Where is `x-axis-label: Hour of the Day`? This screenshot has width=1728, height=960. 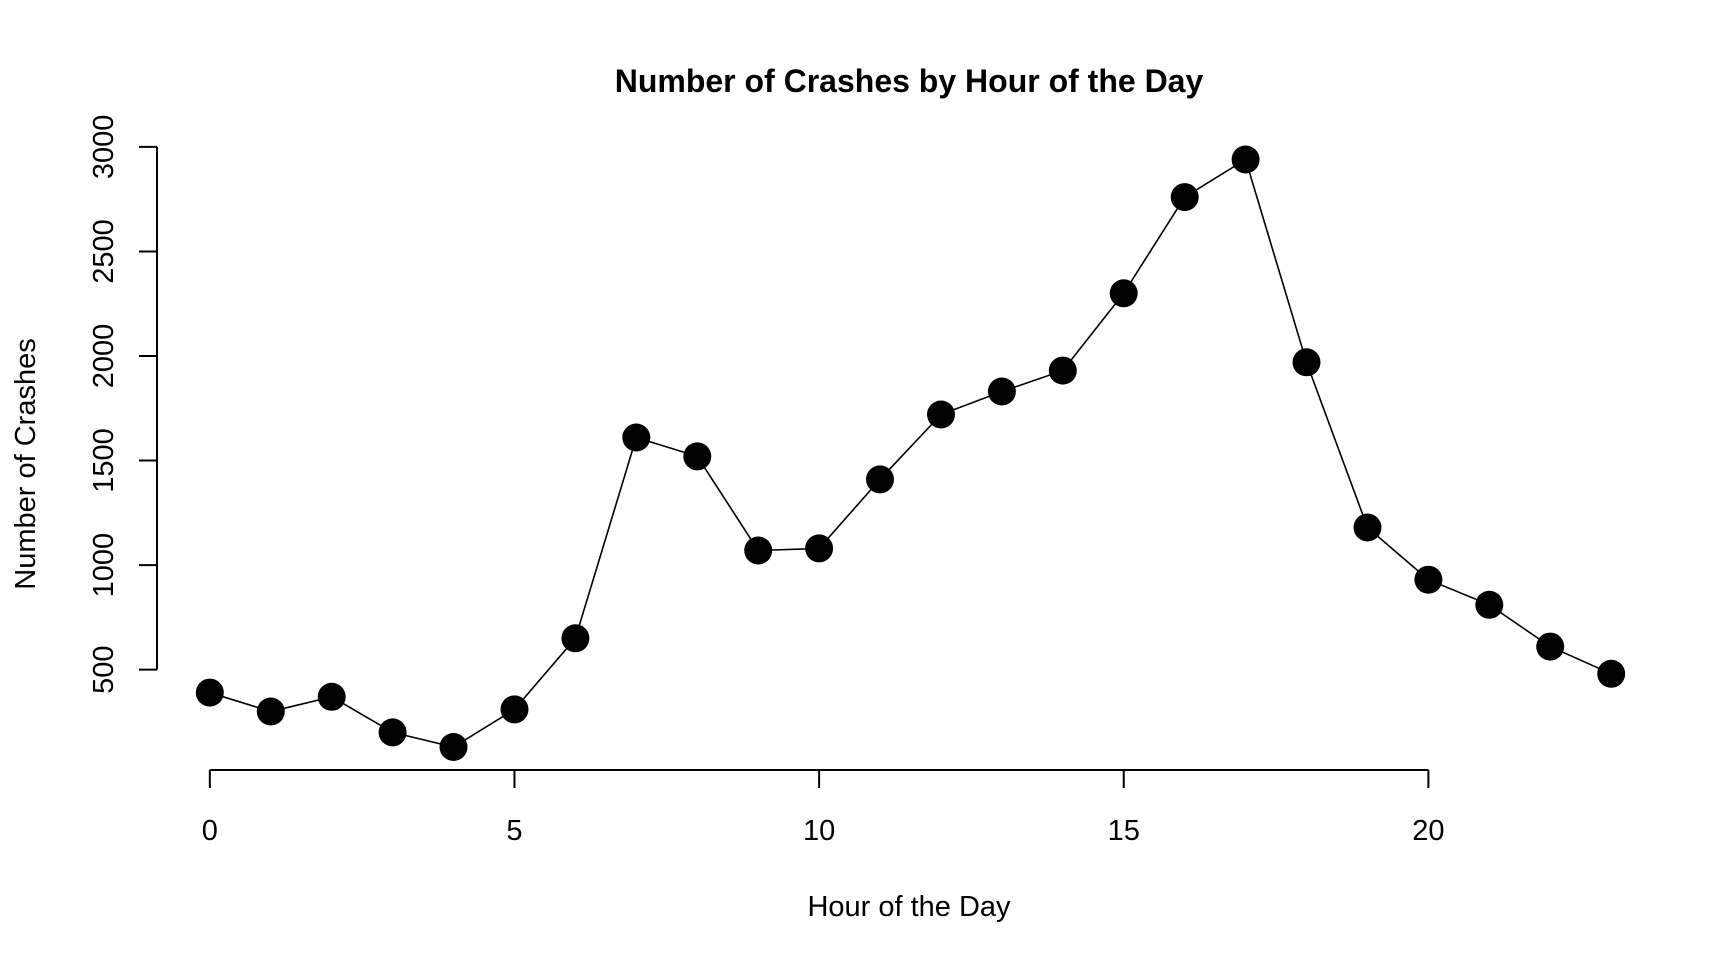 x-axis-label: Hour of the Day is located at coordinates (909, 907).